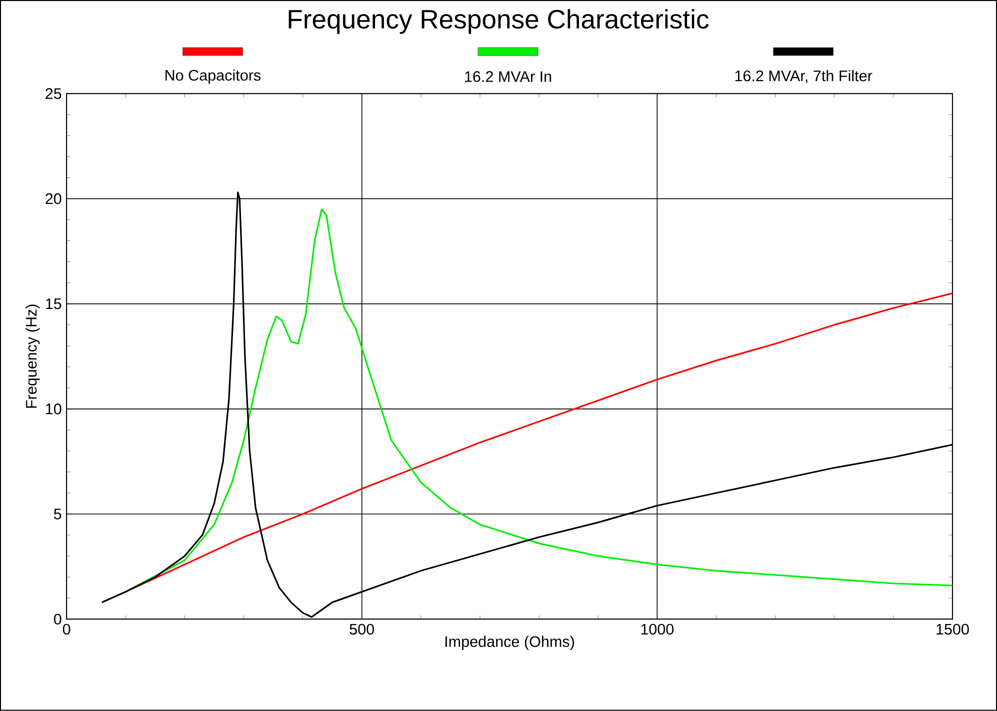 The image size is (997, 711). I want to click on chart-title: Frequency Response Characteristic, so click(498, 21).